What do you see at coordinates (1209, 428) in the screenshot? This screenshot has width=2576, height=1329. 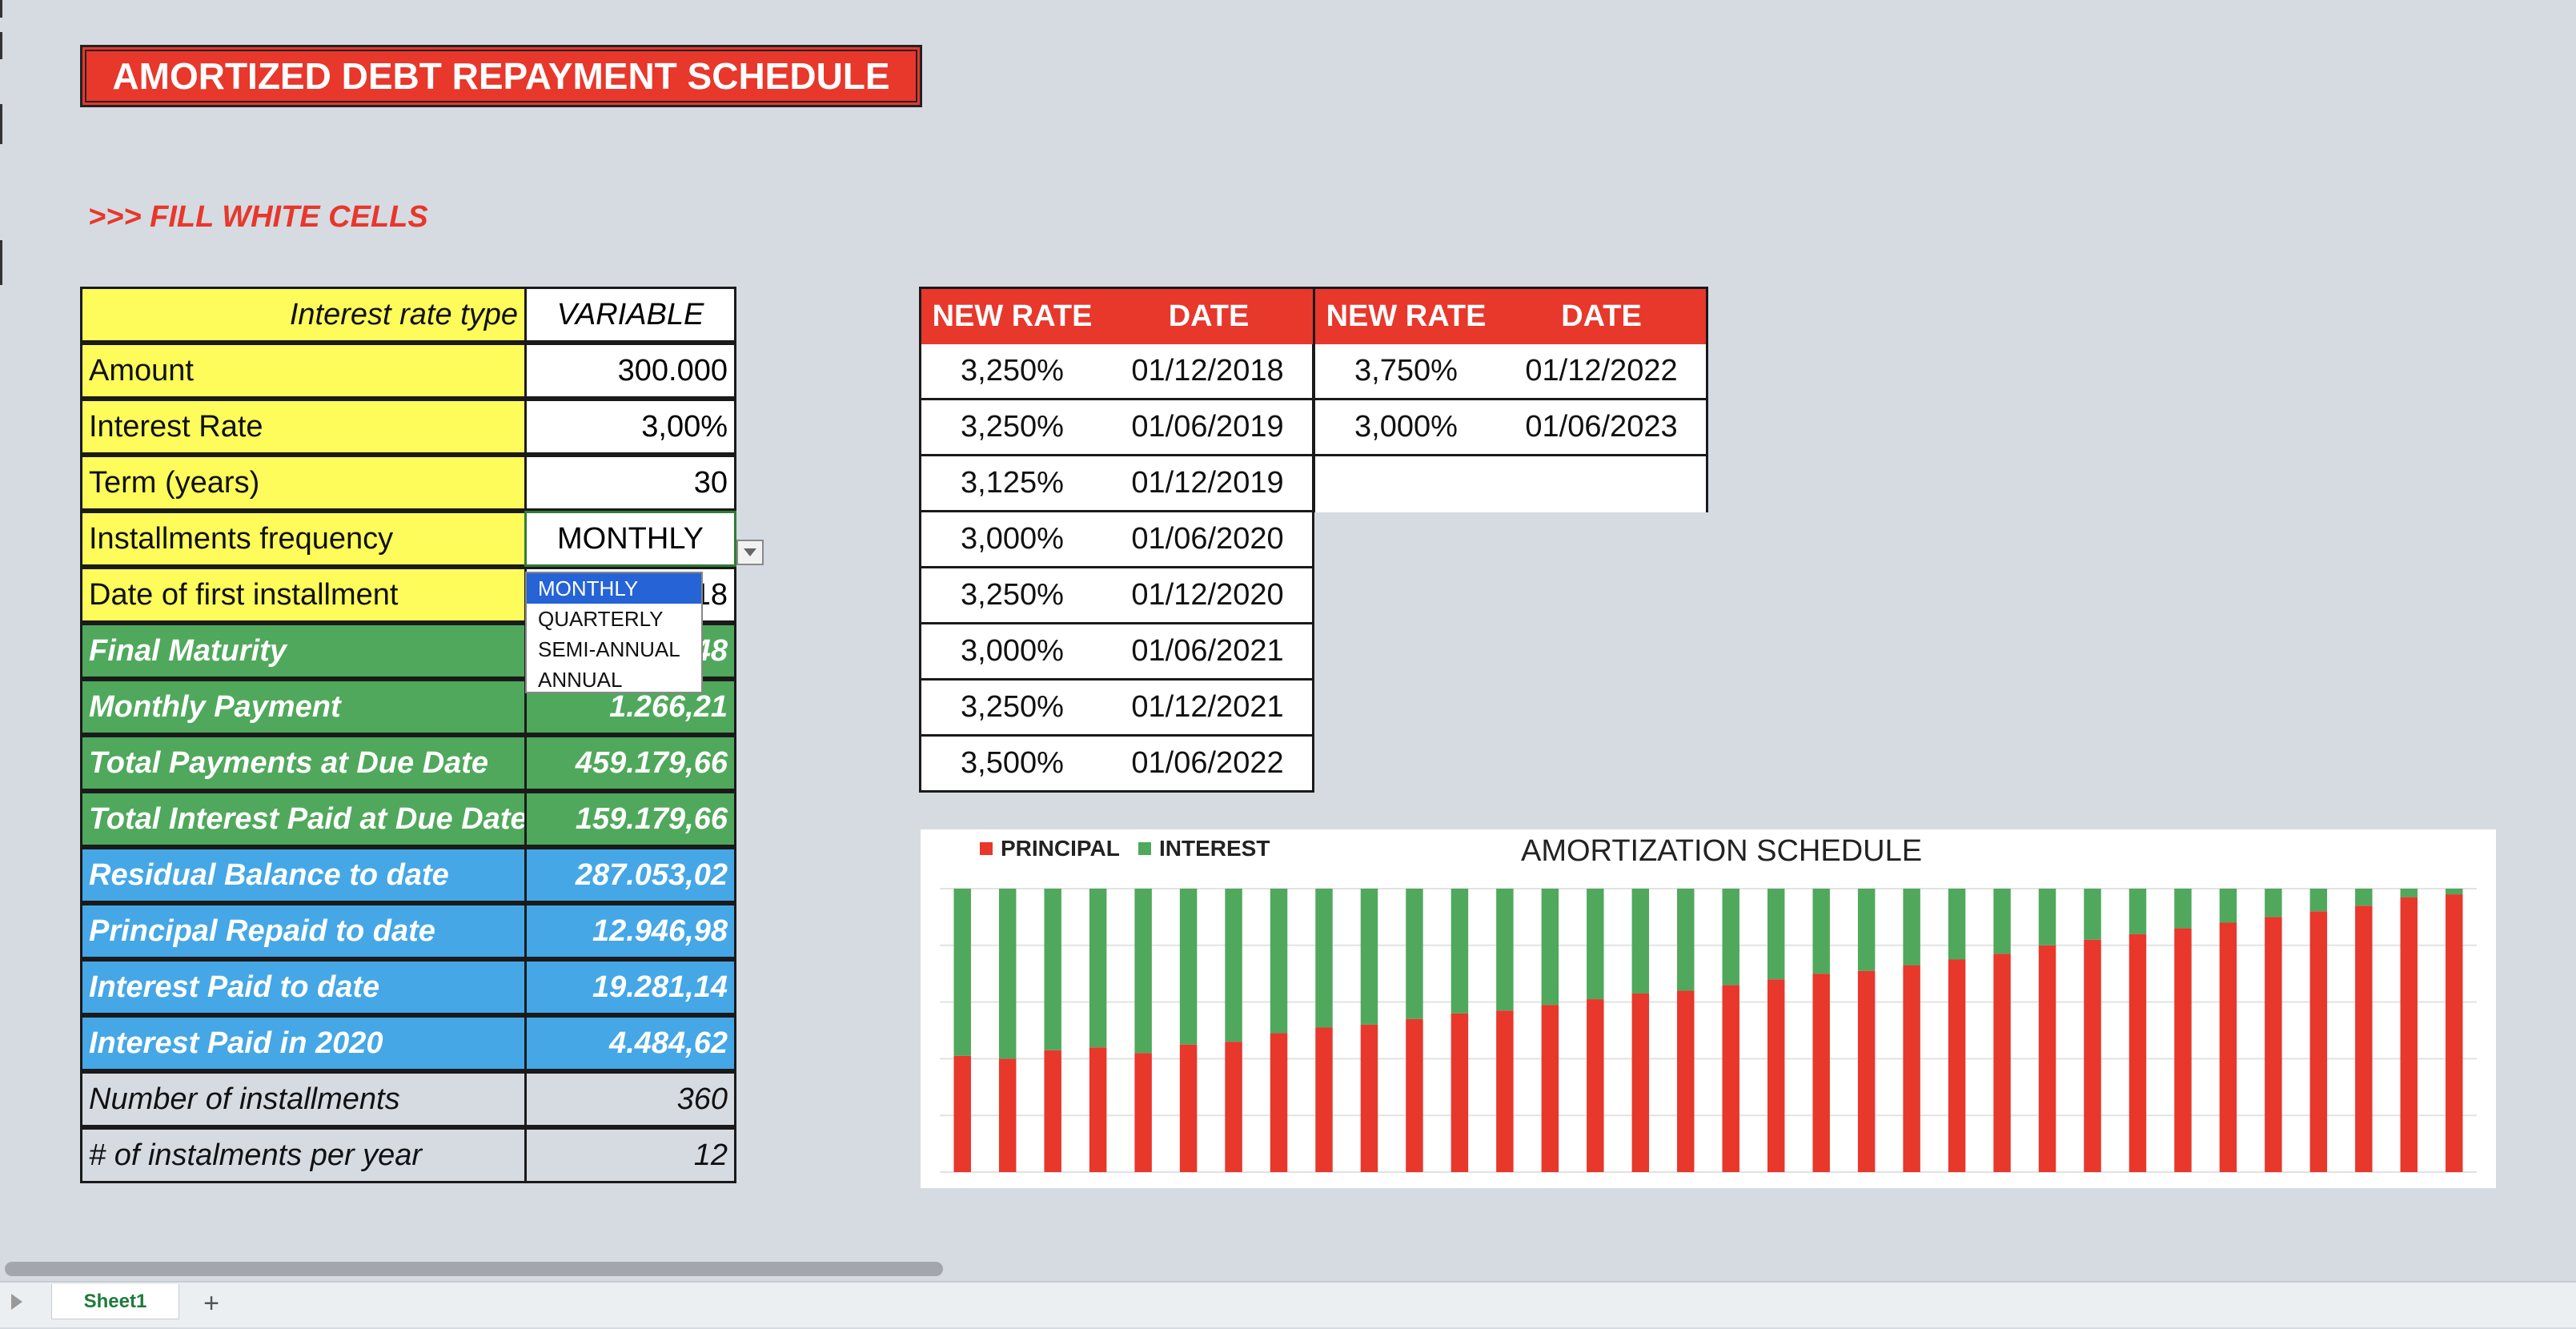 I see `date-cell: 01/06/2019` at bounding box center [1209, 428].